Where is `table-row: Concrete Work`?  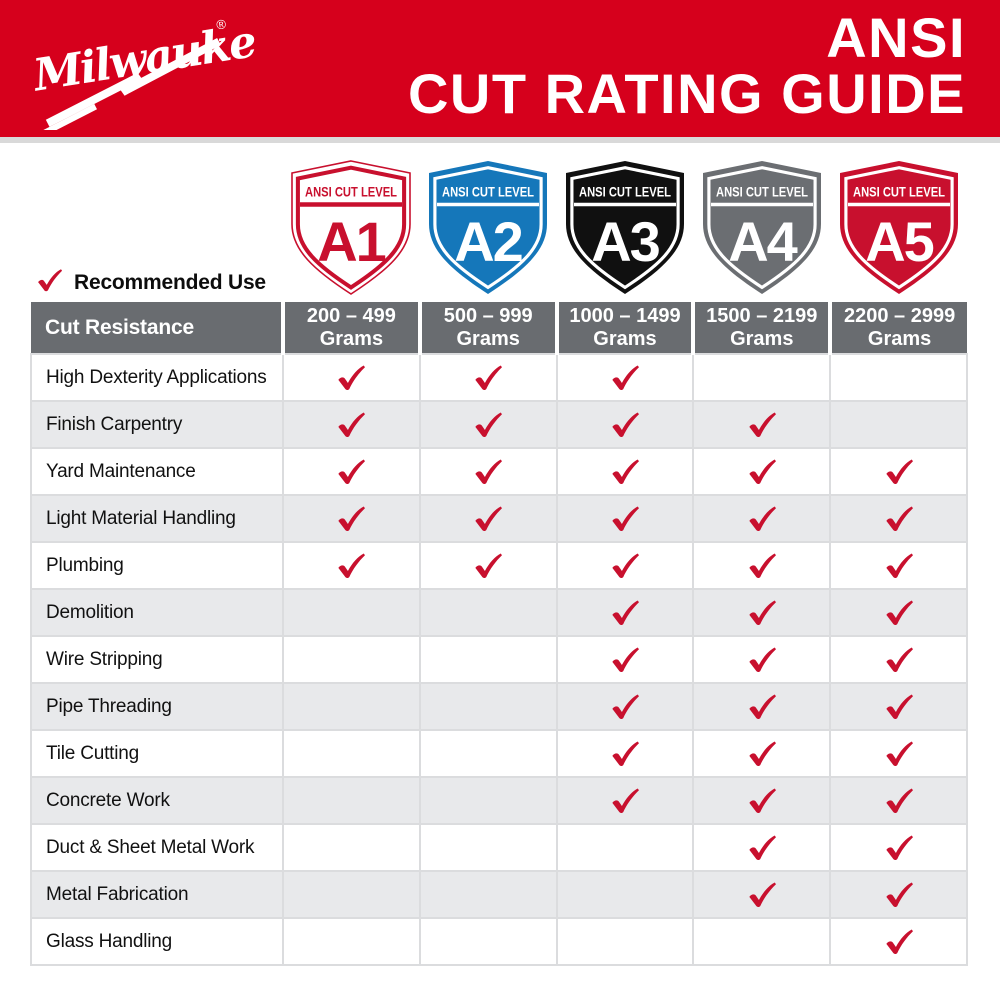
table-row: Concrete Work is located at coordinates (499, 800).